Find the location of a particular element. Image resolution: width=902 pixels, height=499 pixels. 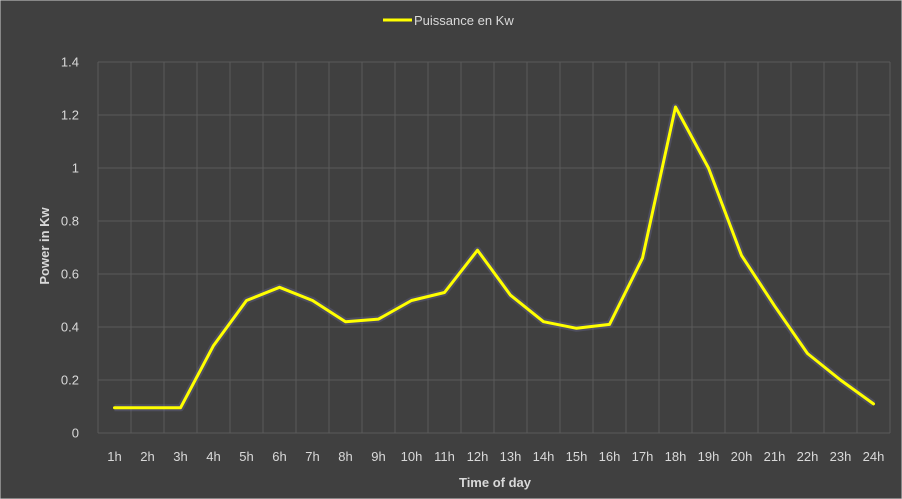

x-tick-label: 21h is located at coordinates (775, 456).